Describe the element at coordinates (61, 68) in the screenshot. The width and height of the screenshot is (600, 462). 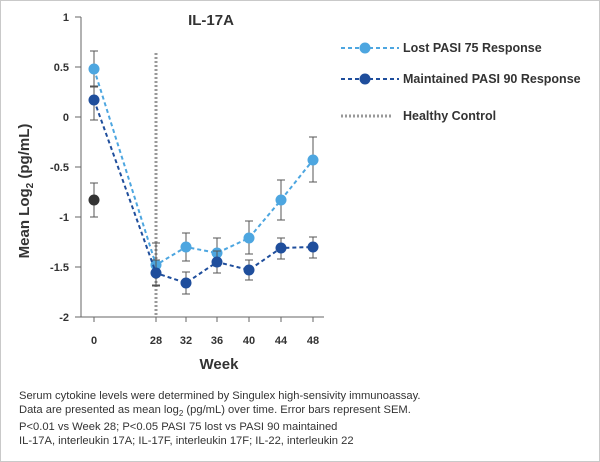
I see `y-tick-label: 0.5` at that location.